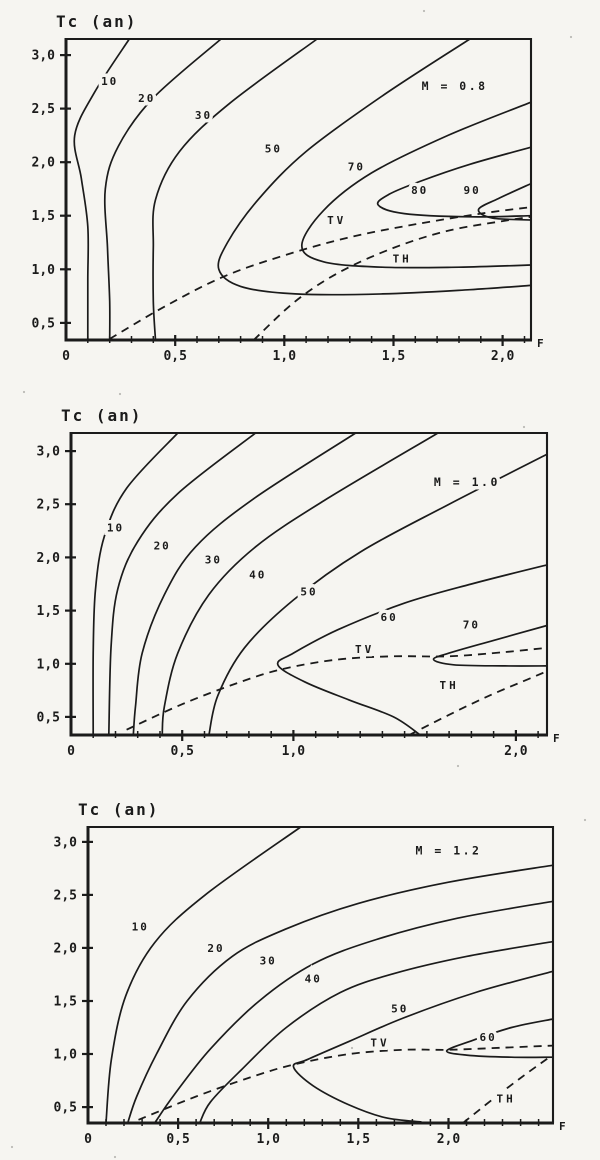 The image size is (600, 1160). Describe the element at coordinates (455, 86) in the screenshot. I see `m-annotation: M = 0.8` at that location.